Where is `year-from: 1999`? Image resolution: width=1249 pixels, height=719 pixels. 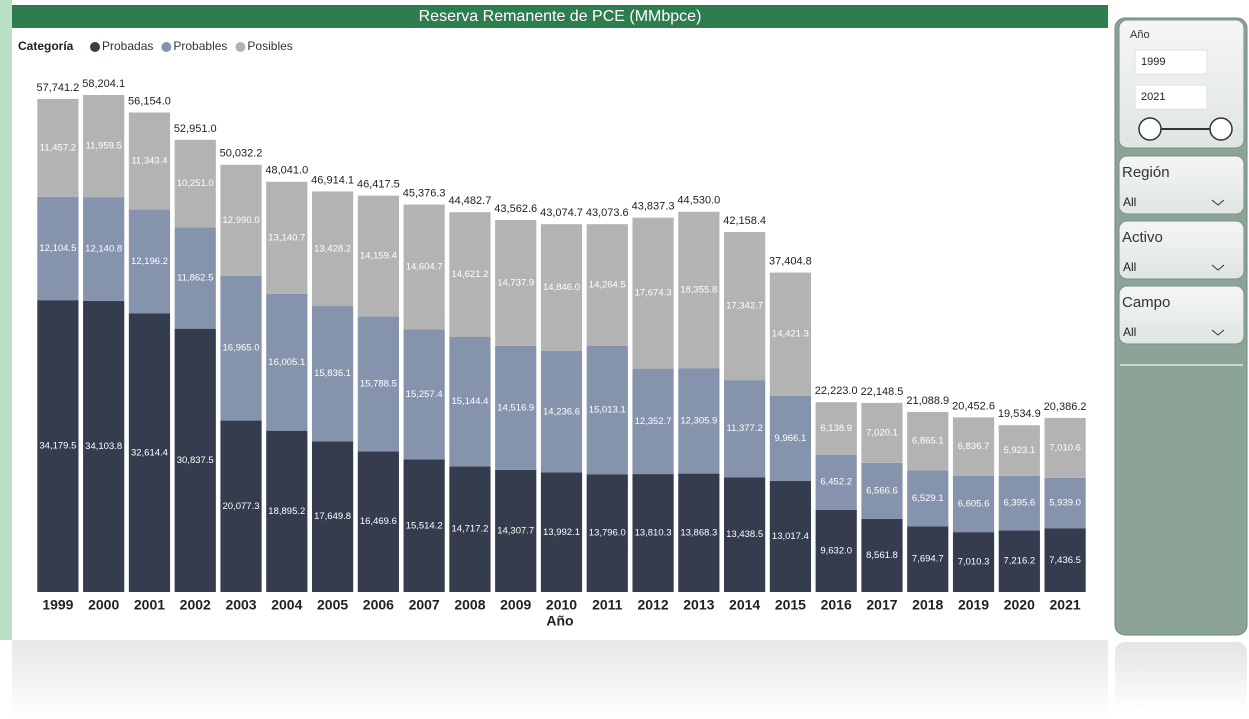
year-from: 1999 is located at coordinates (1153, 62).